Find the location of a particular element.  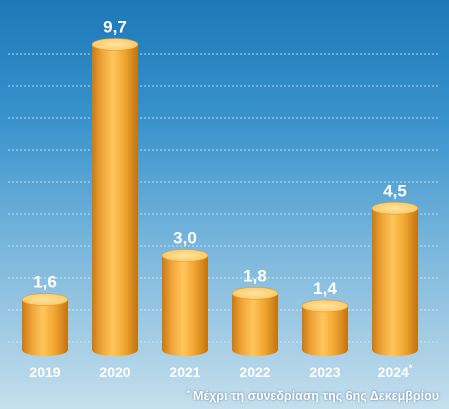

footnote-marker: * is located at coordinates (188, 393).